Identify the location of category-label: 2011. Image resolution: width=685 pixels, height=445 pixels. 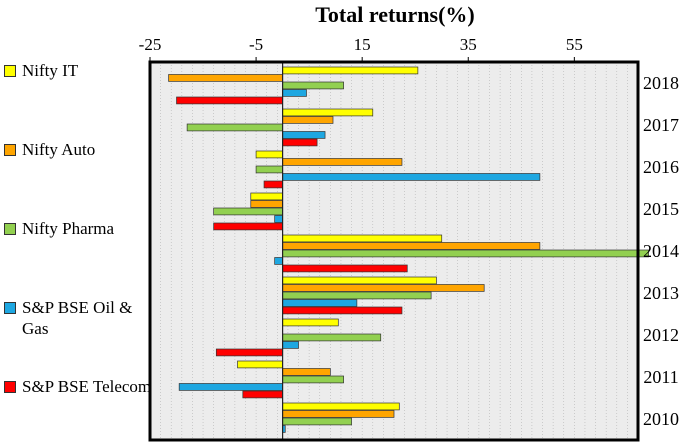
(660, 377).